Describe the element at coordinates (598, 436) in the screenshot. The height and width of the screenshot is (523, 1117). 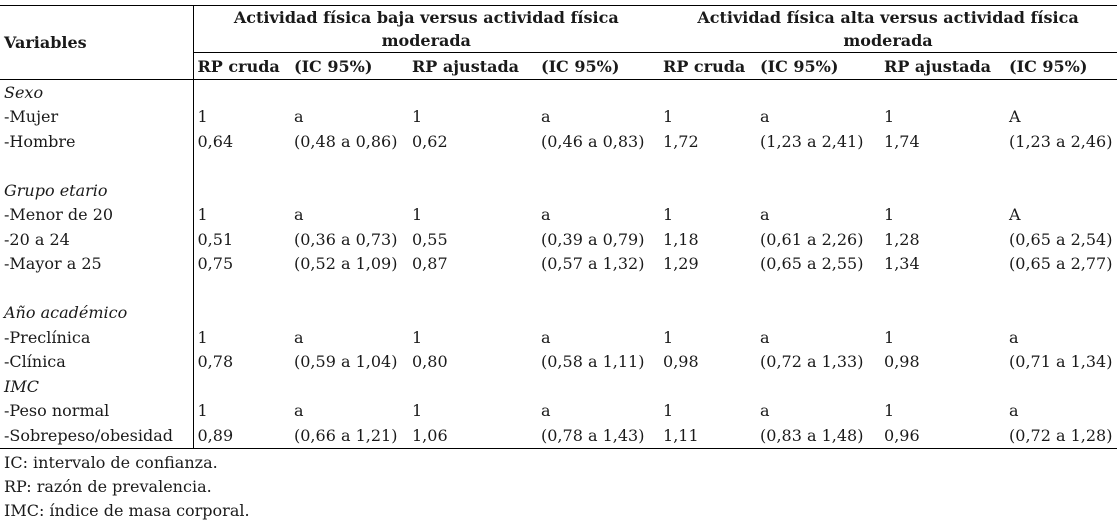
I see `table-cell: (0,78 a 1,43)` at that location.